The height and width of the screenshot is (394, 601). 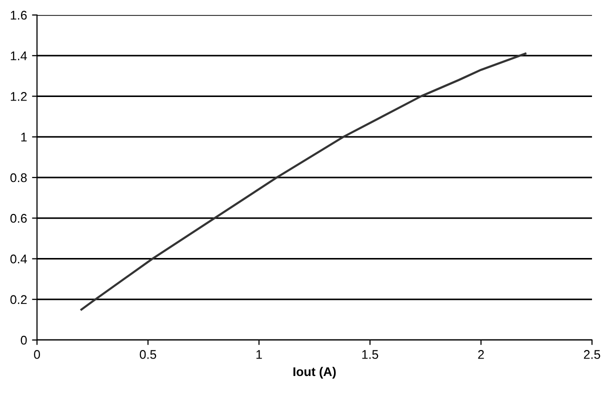 What do you see at coordinates (18, 259) in the screenshot?
I see `y-tick-label: 0.4` at bounding box center [18, 259].